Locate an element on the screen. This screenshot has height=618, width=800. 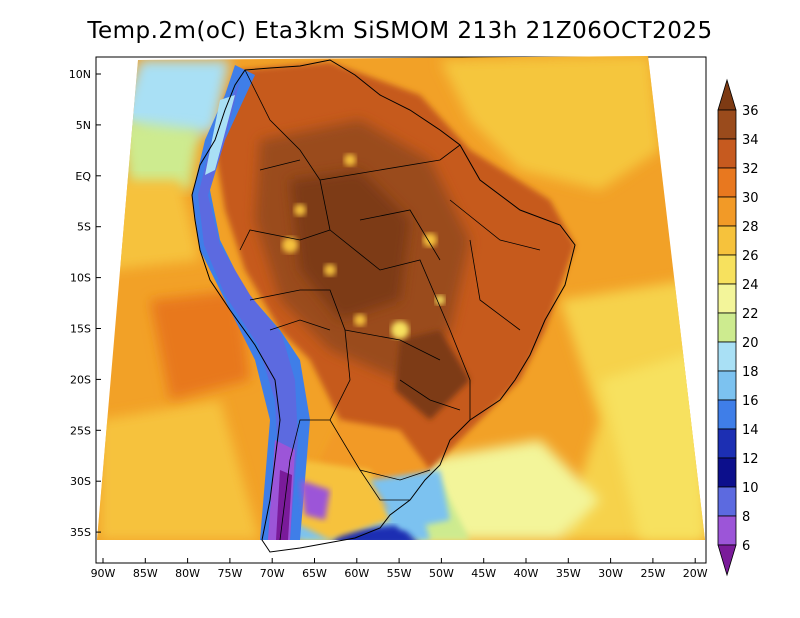
colorbar-label: 14 is located at coordinates (750, 430).